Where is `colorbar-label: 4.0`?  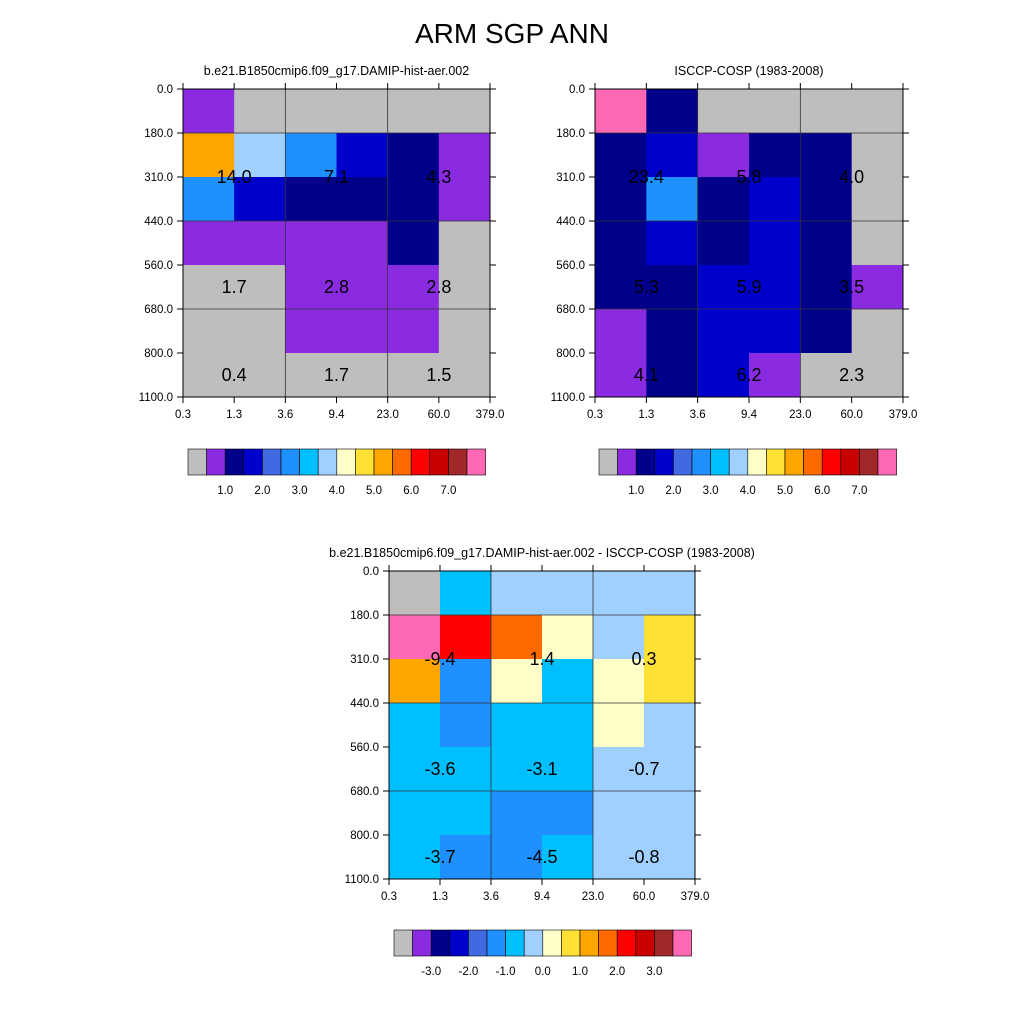 colorbar-label: 4.0 is located at coordinates (337, 491).